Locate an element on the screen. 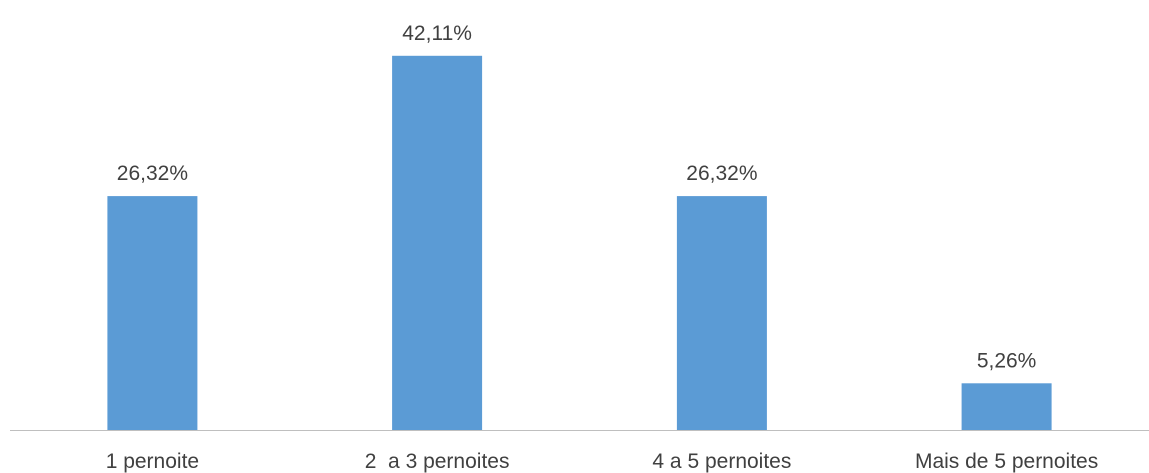 The height and width of the screenshot is (473, 1149). x-tick-label-1: 1 pernoite is located at coordinates (152, 461).